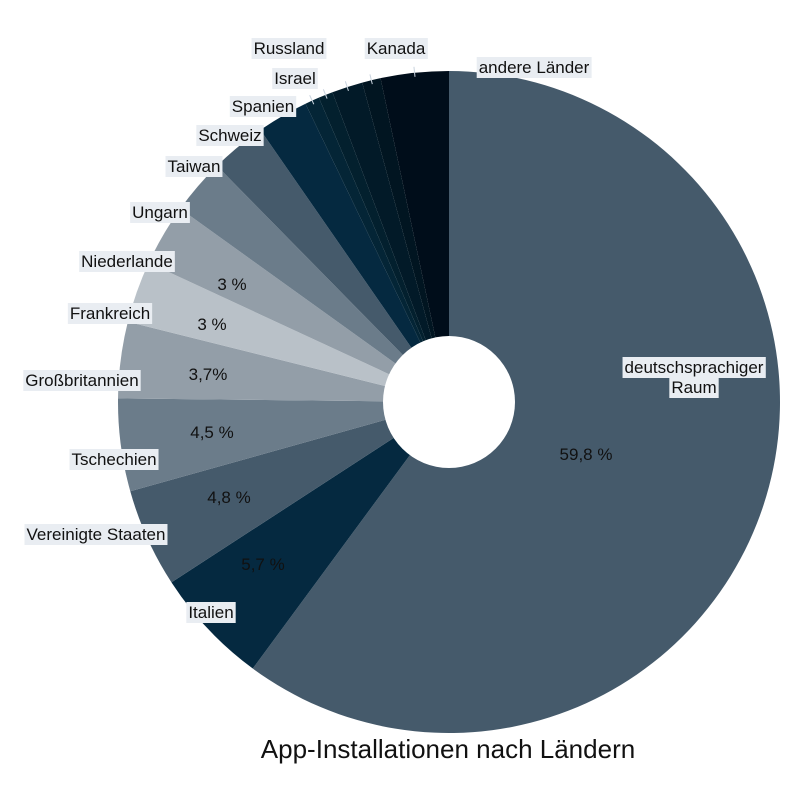 This screenshot has height=800, width=800. Describe the element at coordinates (414, 236) in the screenshot. I see `slice-andere-laender` at that location.